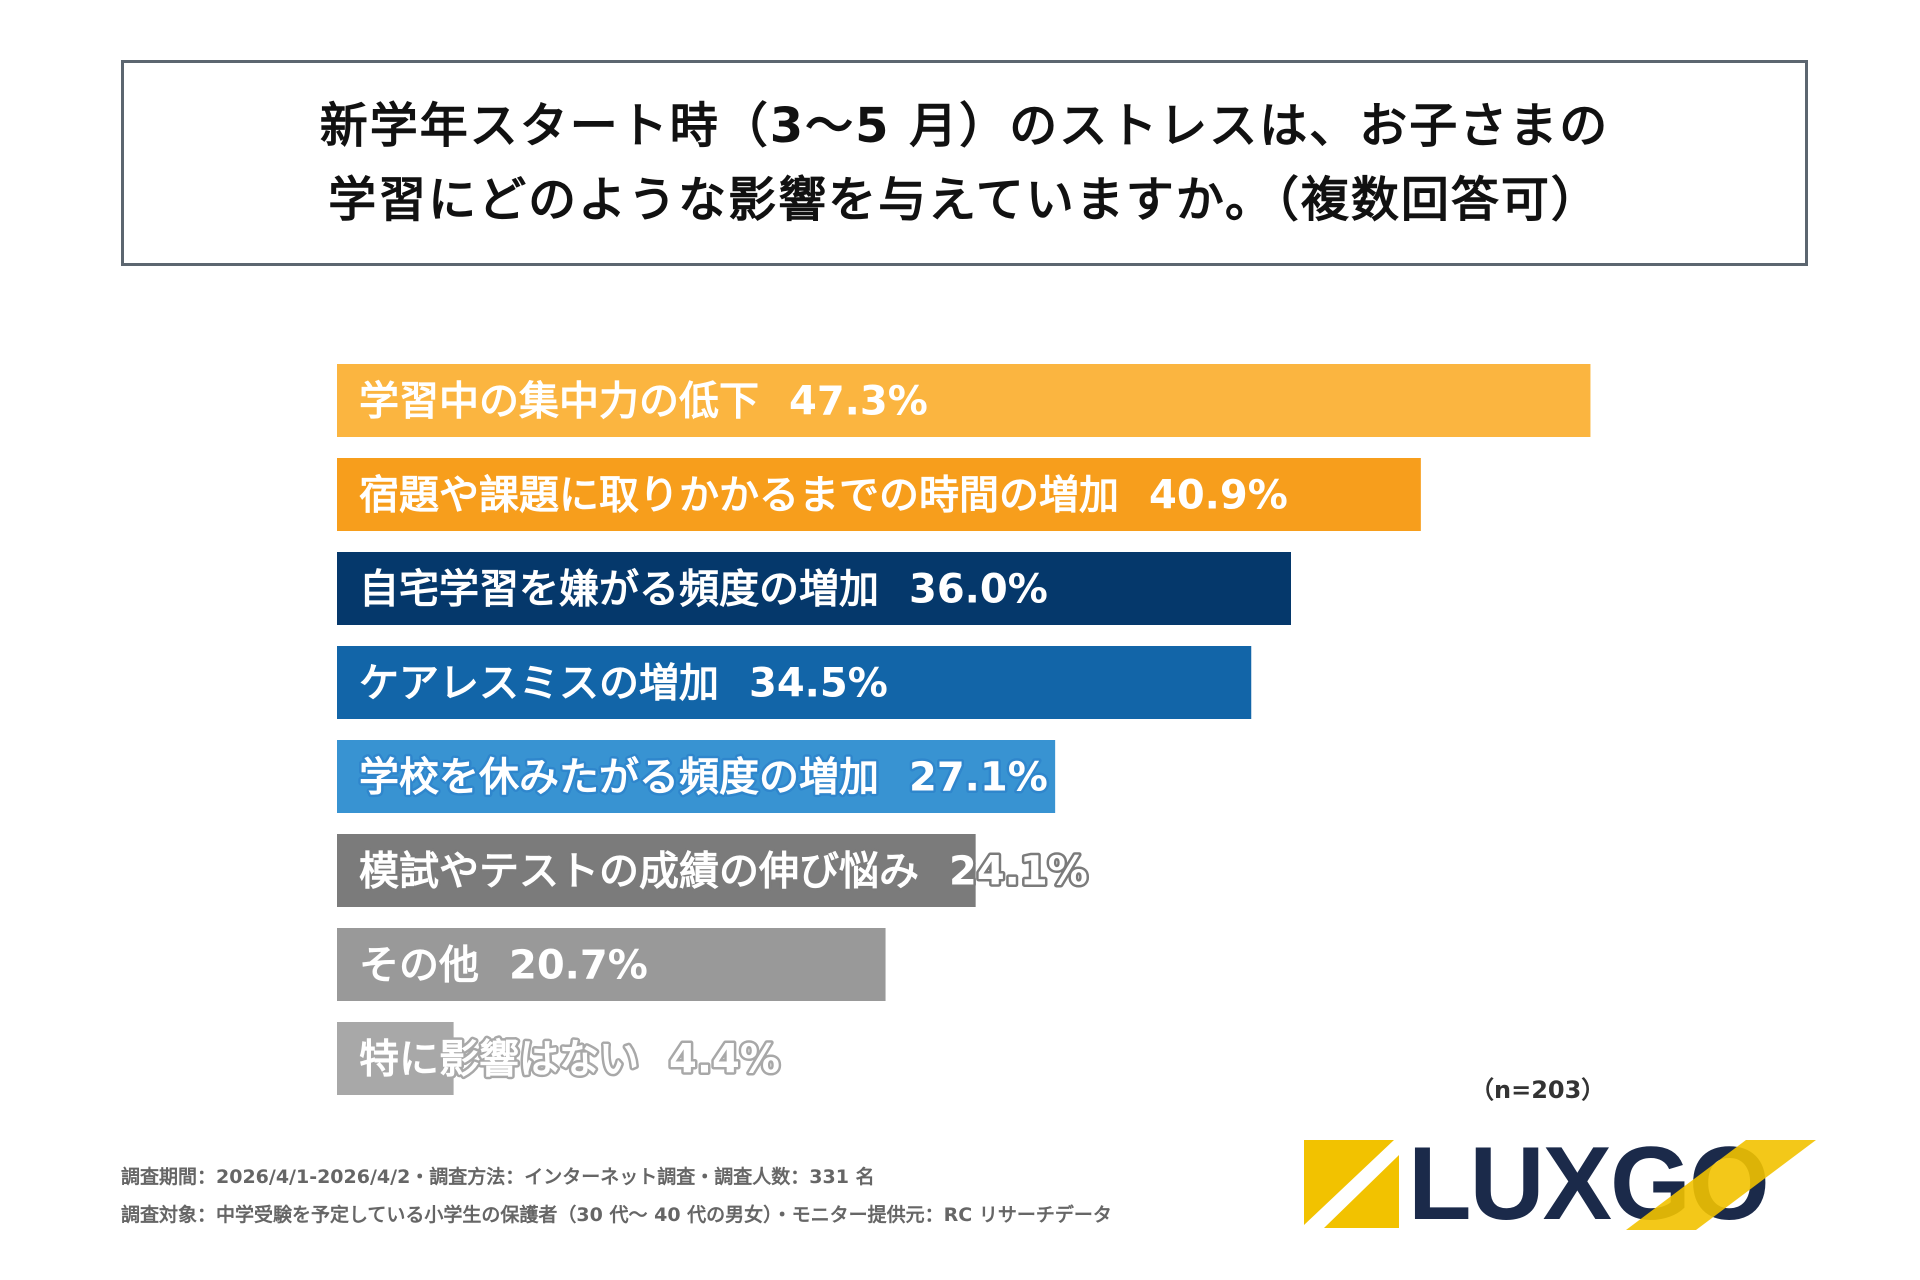 The width and height of the screenshot is (1920, 1280). I want to click on luxgo-logo: LUXGO, so click(1560, 1184).